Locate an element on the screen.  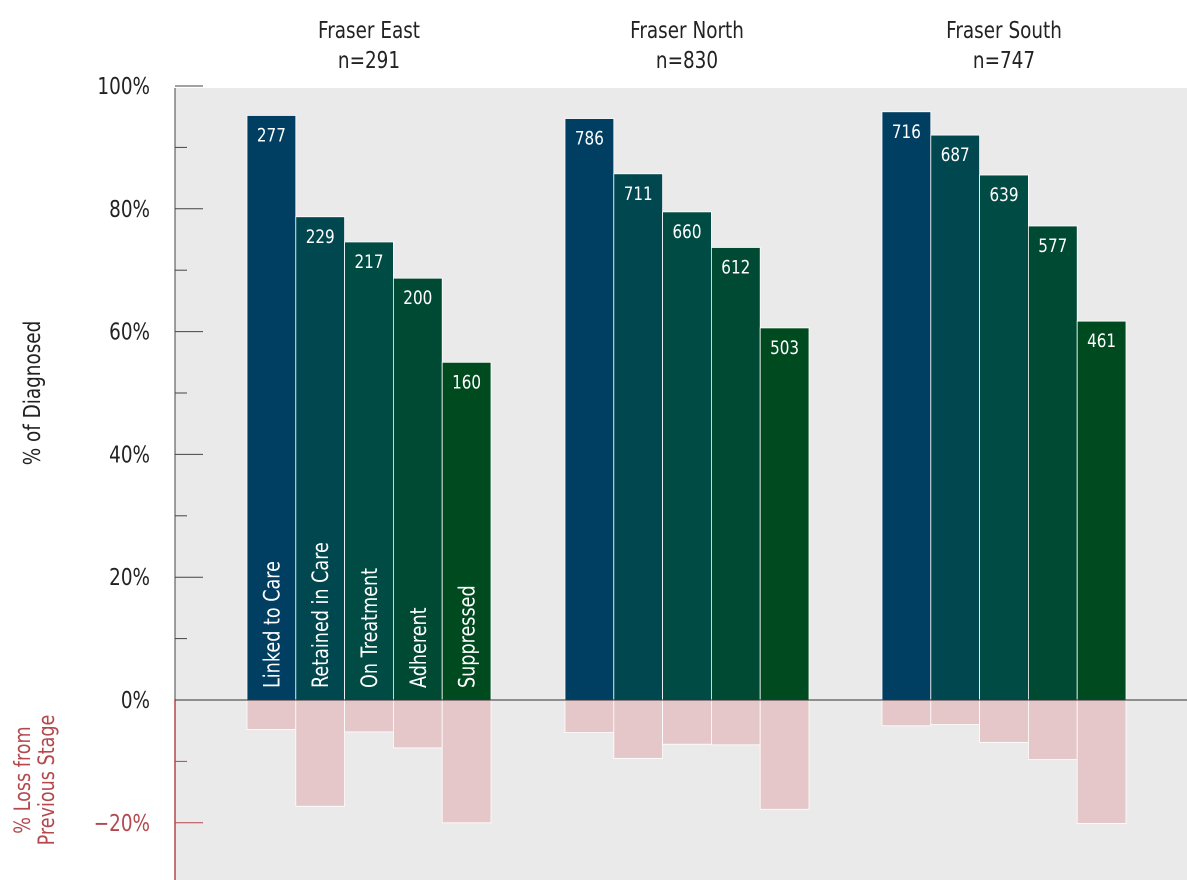
y-axis-title: % of Diagnosed is located at coordinates (32, 393).